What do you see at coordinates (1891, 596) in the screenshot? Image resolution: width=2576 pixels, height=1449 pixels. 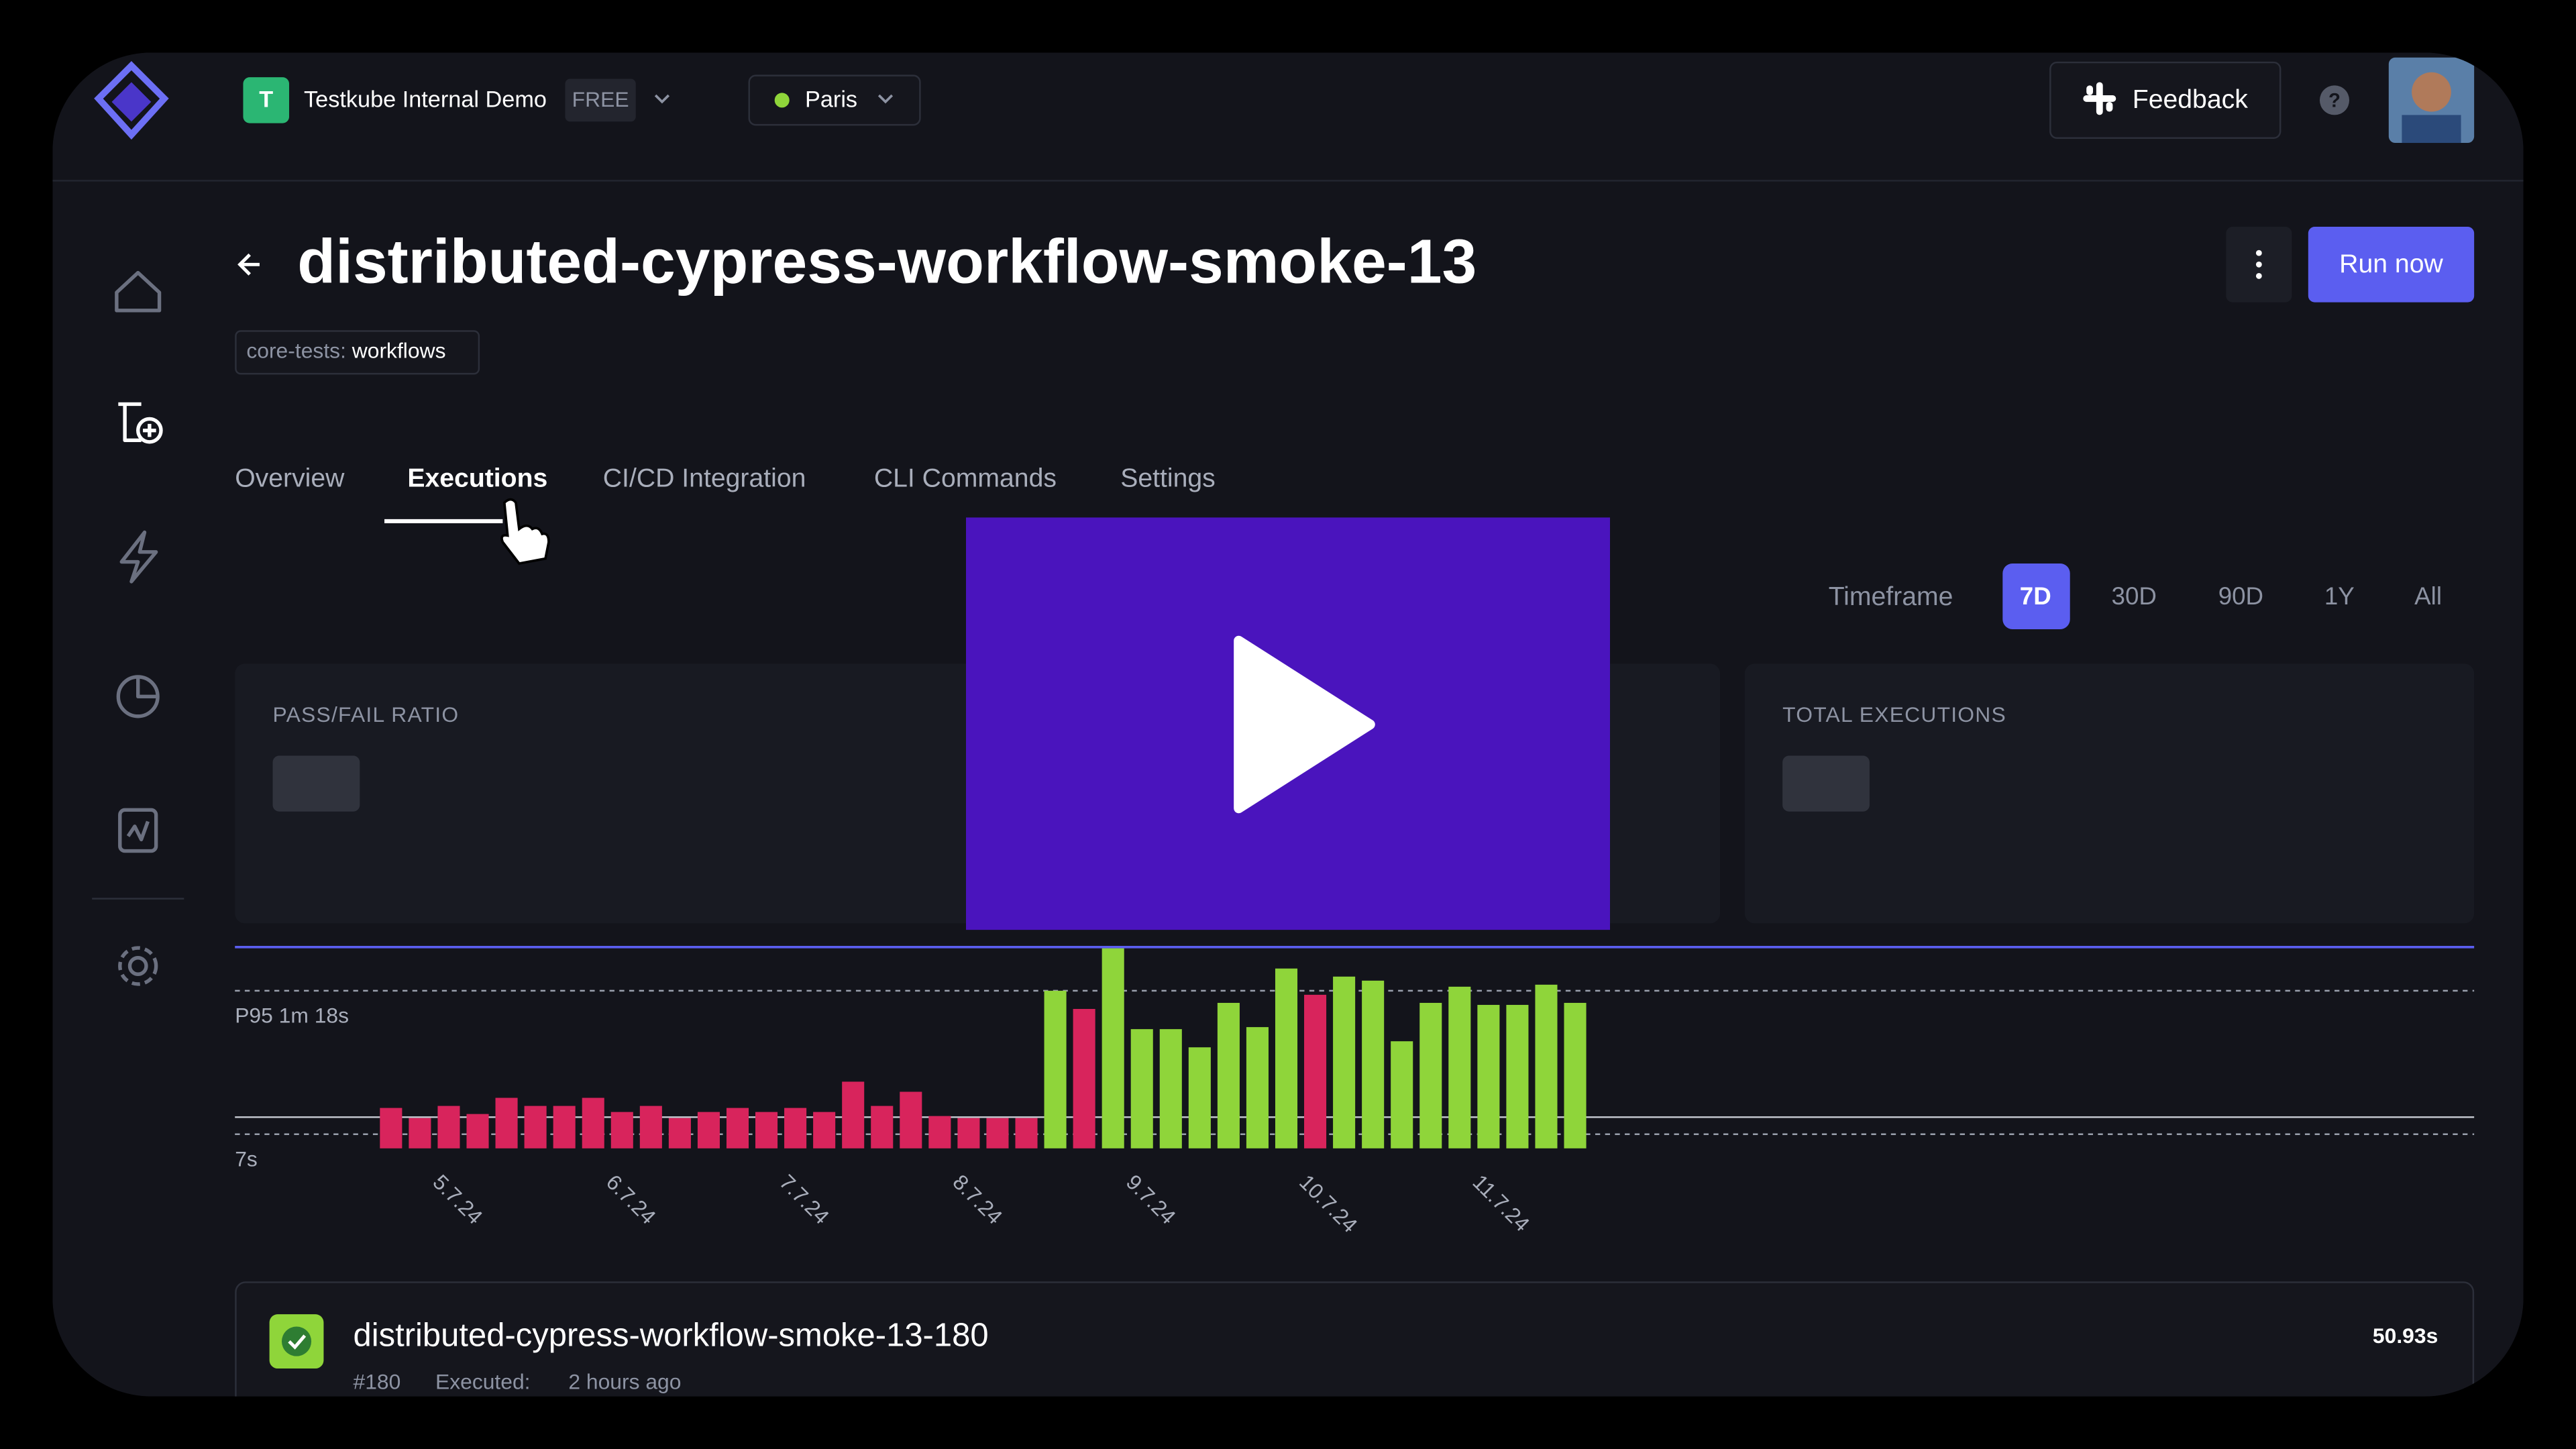 I see `timeframe-label: Timeframe` at bounding box center [1891, 596].